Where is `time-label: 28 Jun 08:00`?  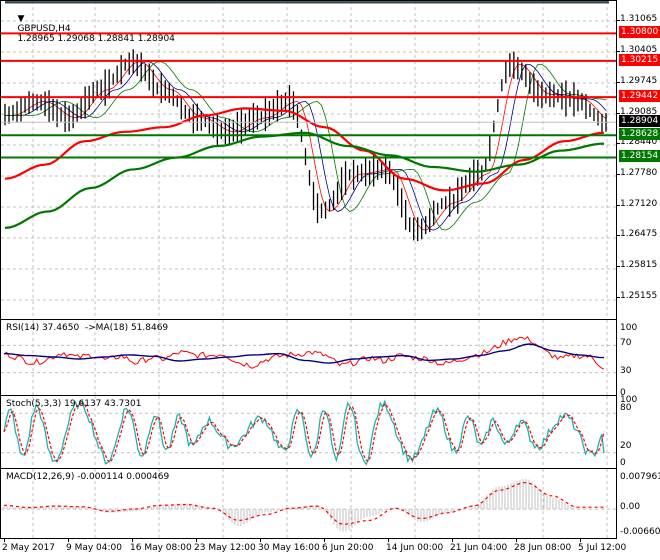 time-label: 28 Jun 08:00 is located at coordinates (543, 548).